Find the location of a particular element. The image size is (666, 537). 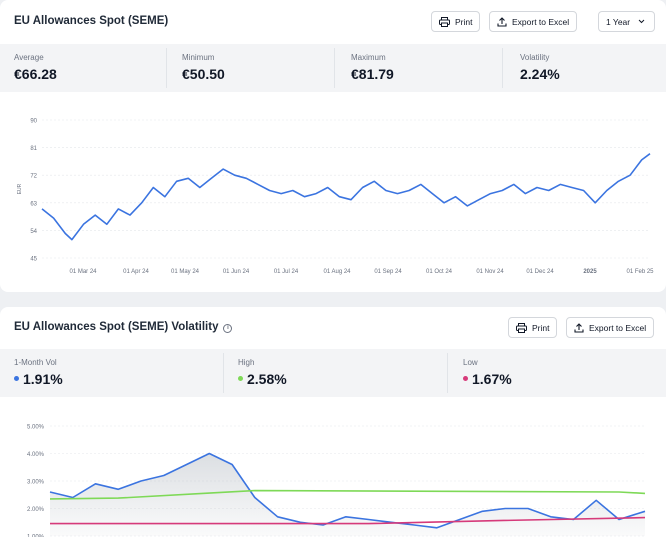

y-tick-label: 4.00% is located at coordinates (36, 455).